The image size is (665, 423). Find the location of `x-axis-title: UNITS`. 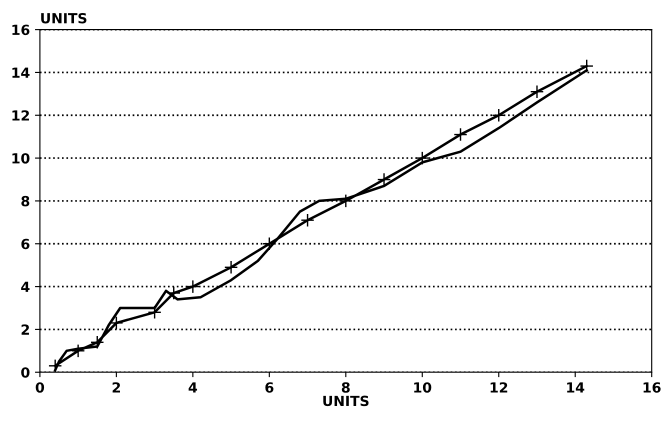

x-axis-title: UNITS is located at coordinates (346, 401).